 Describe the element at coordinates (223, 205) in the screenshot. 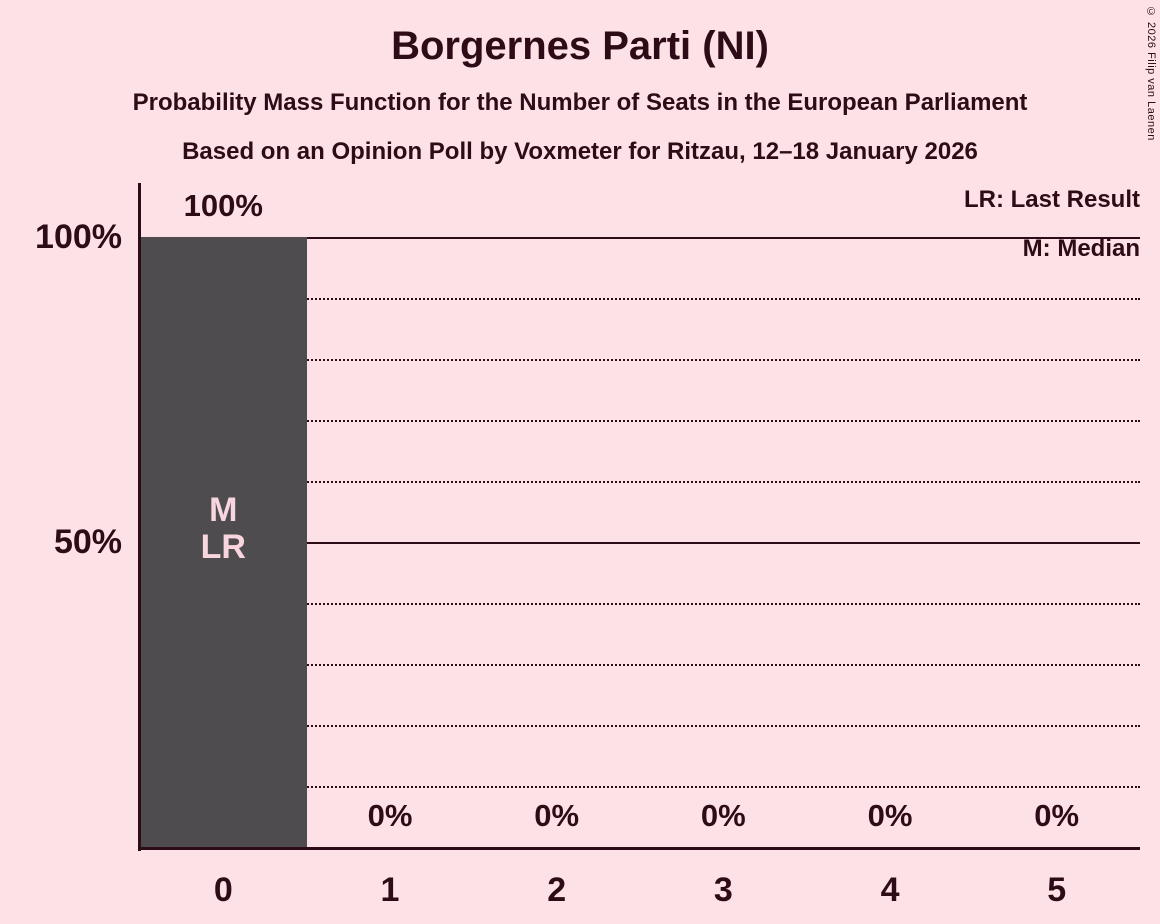

I see `bar-value-label-0: 100%` at that location.